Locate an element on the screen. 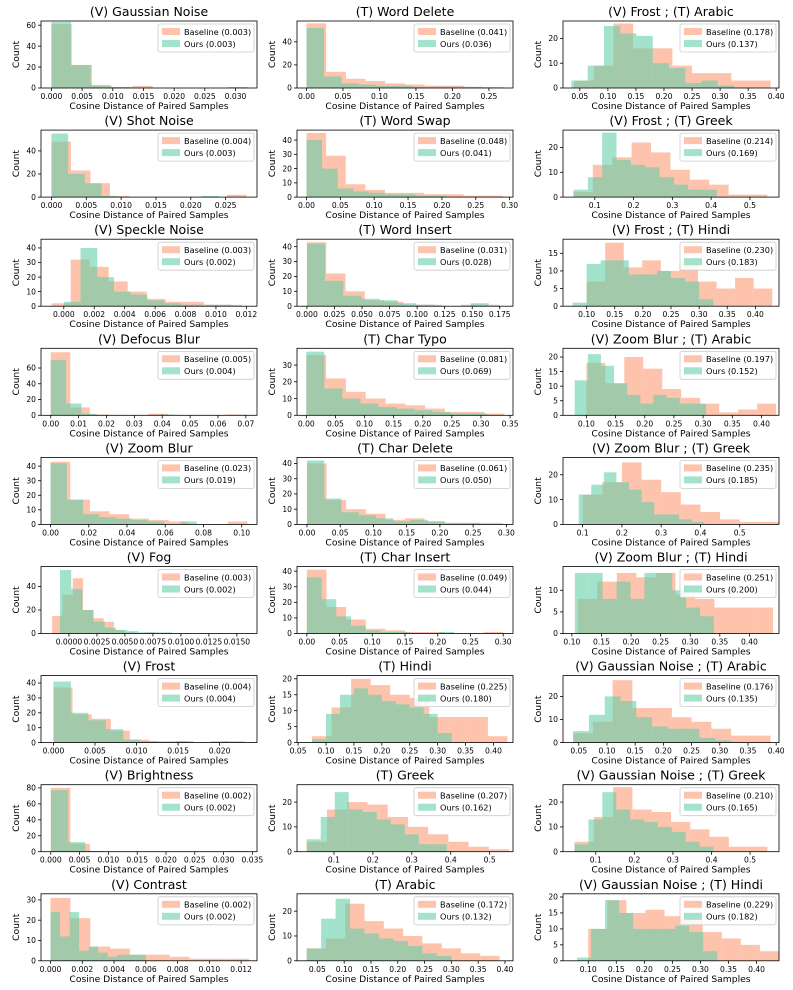 The width and height of the screenshot is (793, 990). subplot-title: (T) Char Typo is located at coordinates (404, 338).